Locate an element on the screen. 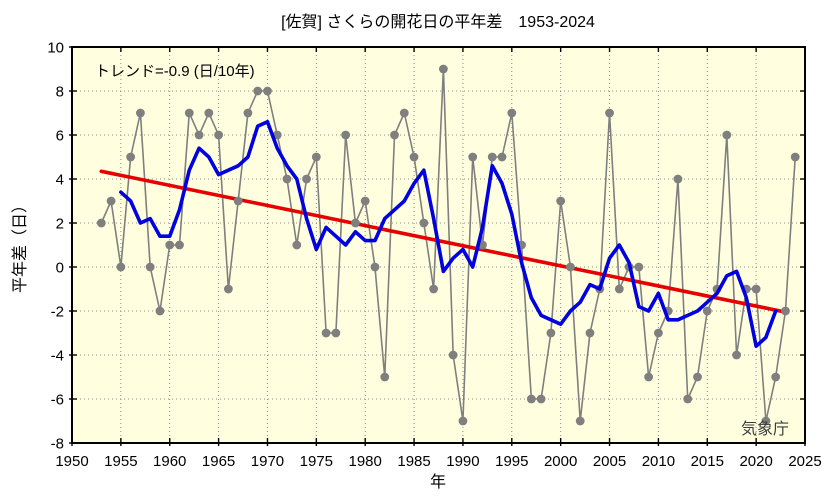 The height and width of the screenshot is (498, 833). x-tick-label: 2010 is located at coordinates (658, 461).